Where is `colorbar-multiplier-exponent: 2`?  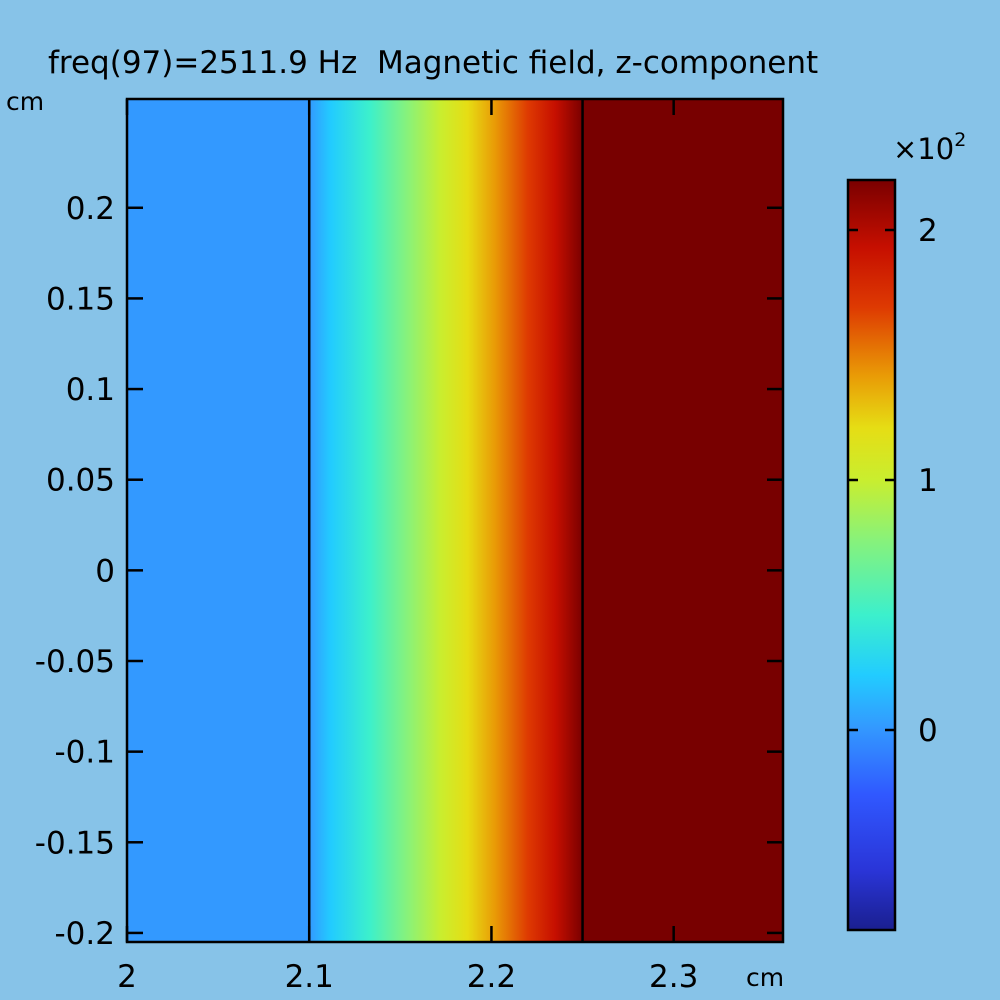 colorbar-multiplier-exponent: 2 is located at coordinates (960, 140).